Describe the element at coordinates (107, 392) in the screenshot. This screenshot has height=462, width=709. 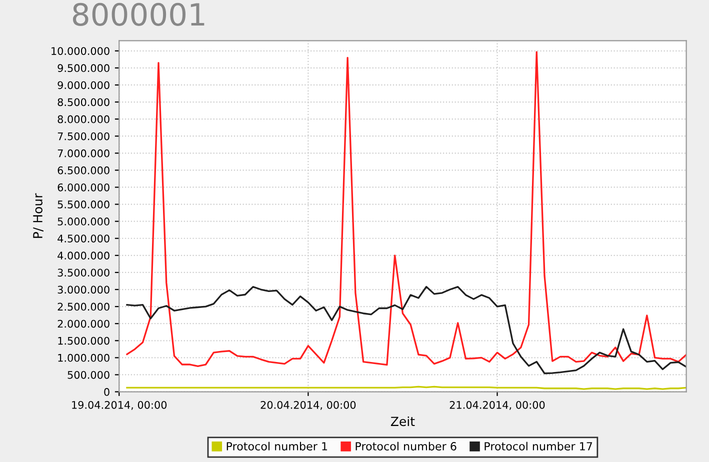
I see `y-tick-label: 0` at that location.